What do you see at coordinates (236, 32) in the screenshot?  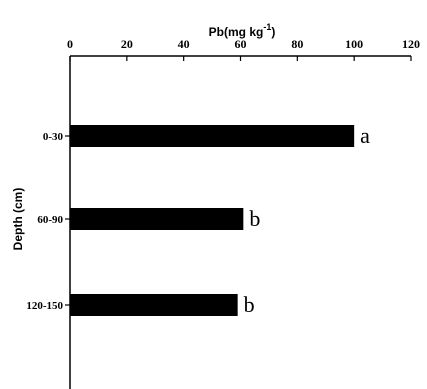 I see `title-main: Pb(mg kg` at bounding box center [236, 32].